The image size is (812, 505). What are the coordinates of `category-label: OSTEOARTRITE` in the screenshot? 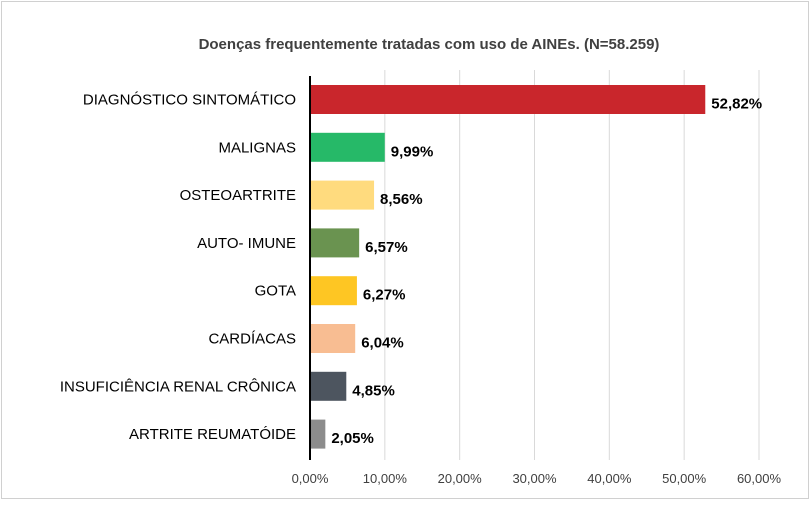 It's located at (238, 195).